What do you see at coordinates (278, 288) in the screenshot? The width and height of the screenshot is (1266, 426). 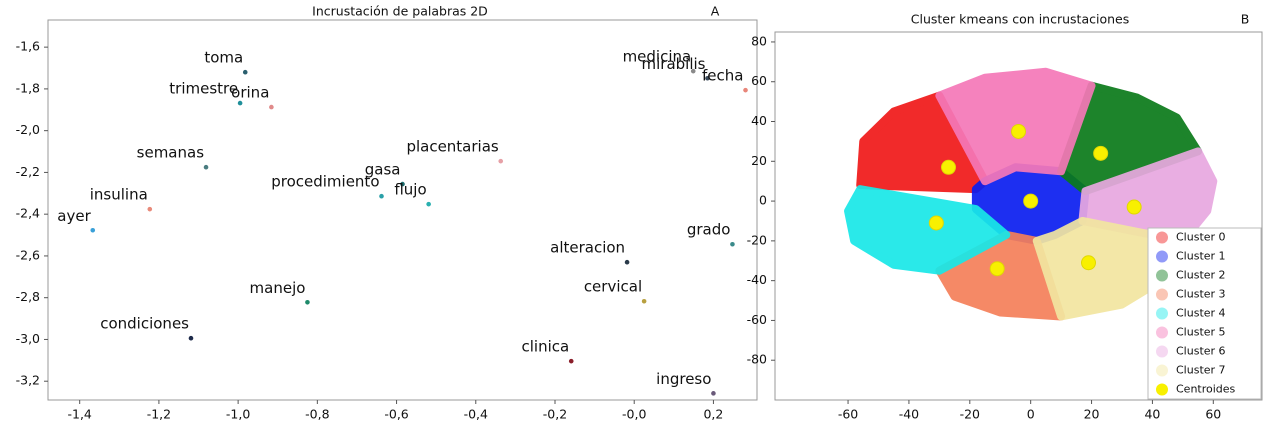 I see `point-label: manejo` at bounding box center [278, 288].